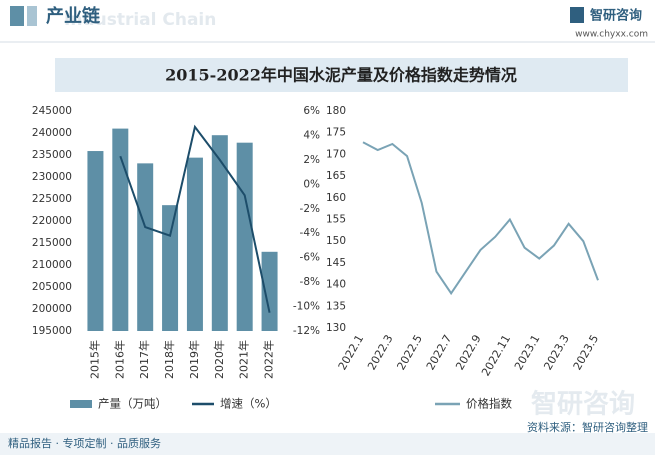  Describe the element at coordinates (169, 359) in the screenshot. I see `x-tick-label: 2018年` at that location.